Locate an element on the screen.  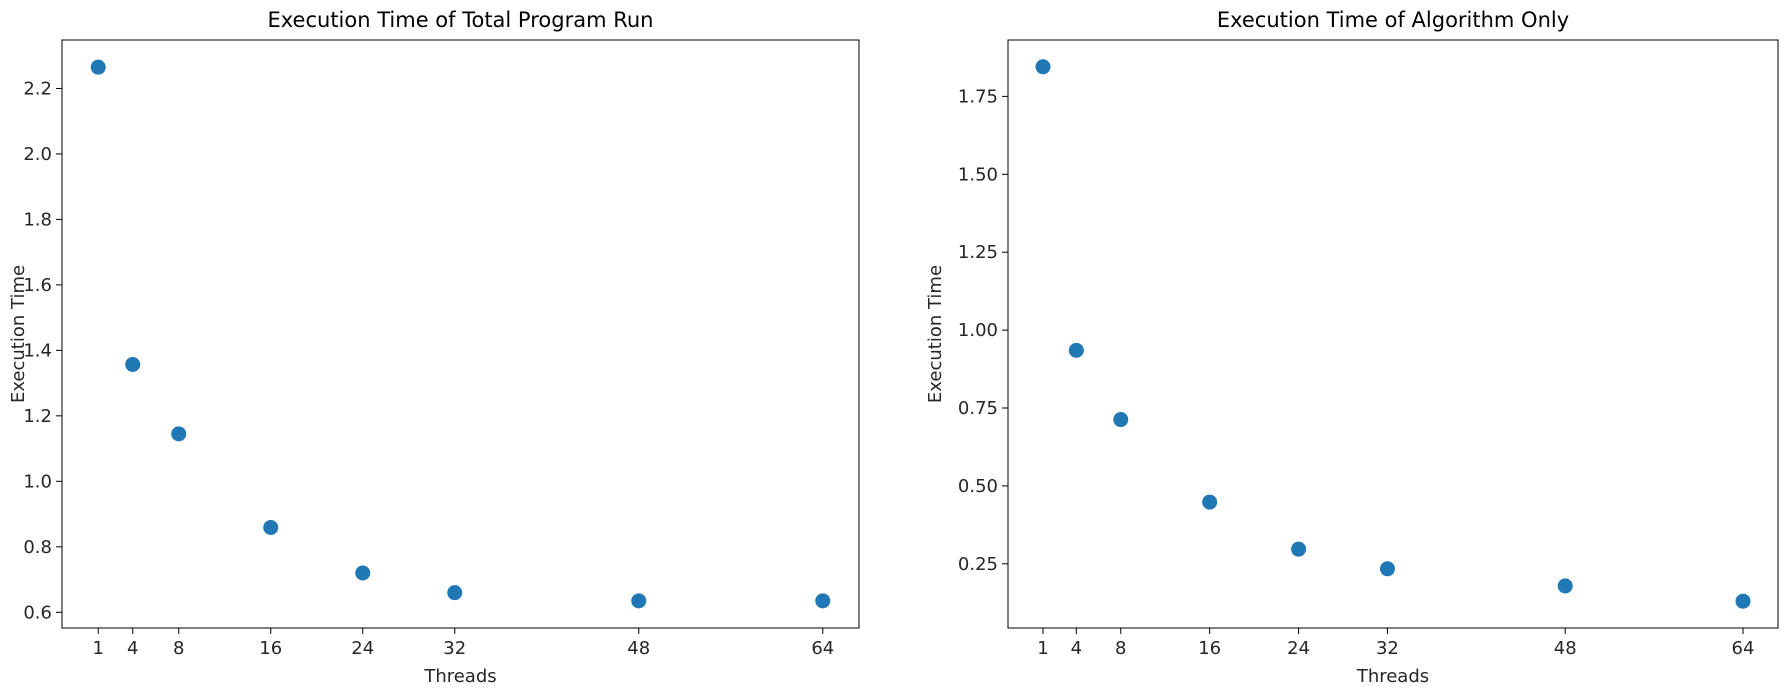
y-tick-label: 0.8 is located at coordinates (37, 547).